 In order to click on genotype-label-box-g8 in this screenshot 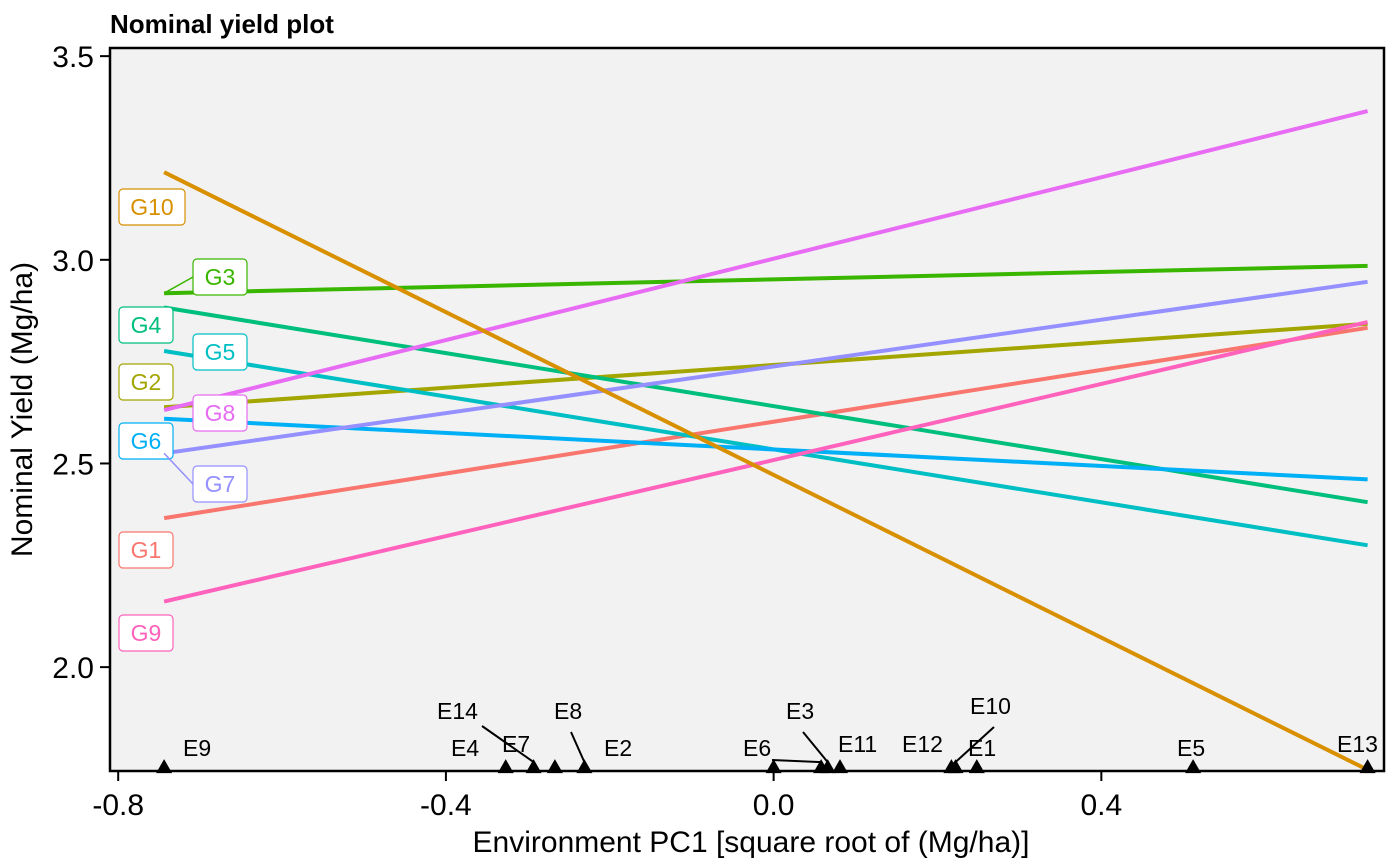, I will do `click(220, 413)`.